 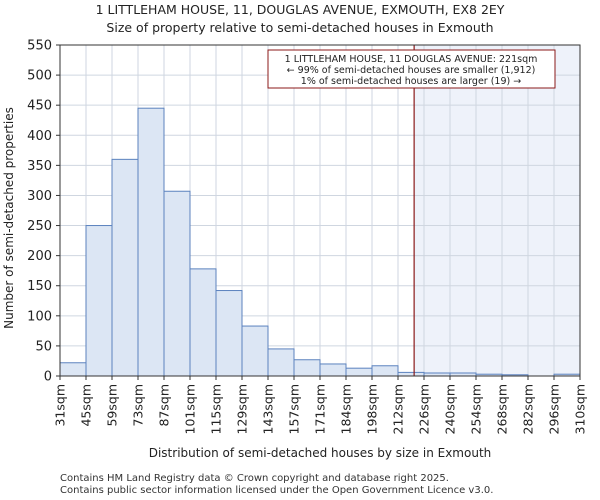 What do you see at coordinates (39, 76) in the screenshot?
I see `y-tick-label: 500` at bounding box center [39, 76].